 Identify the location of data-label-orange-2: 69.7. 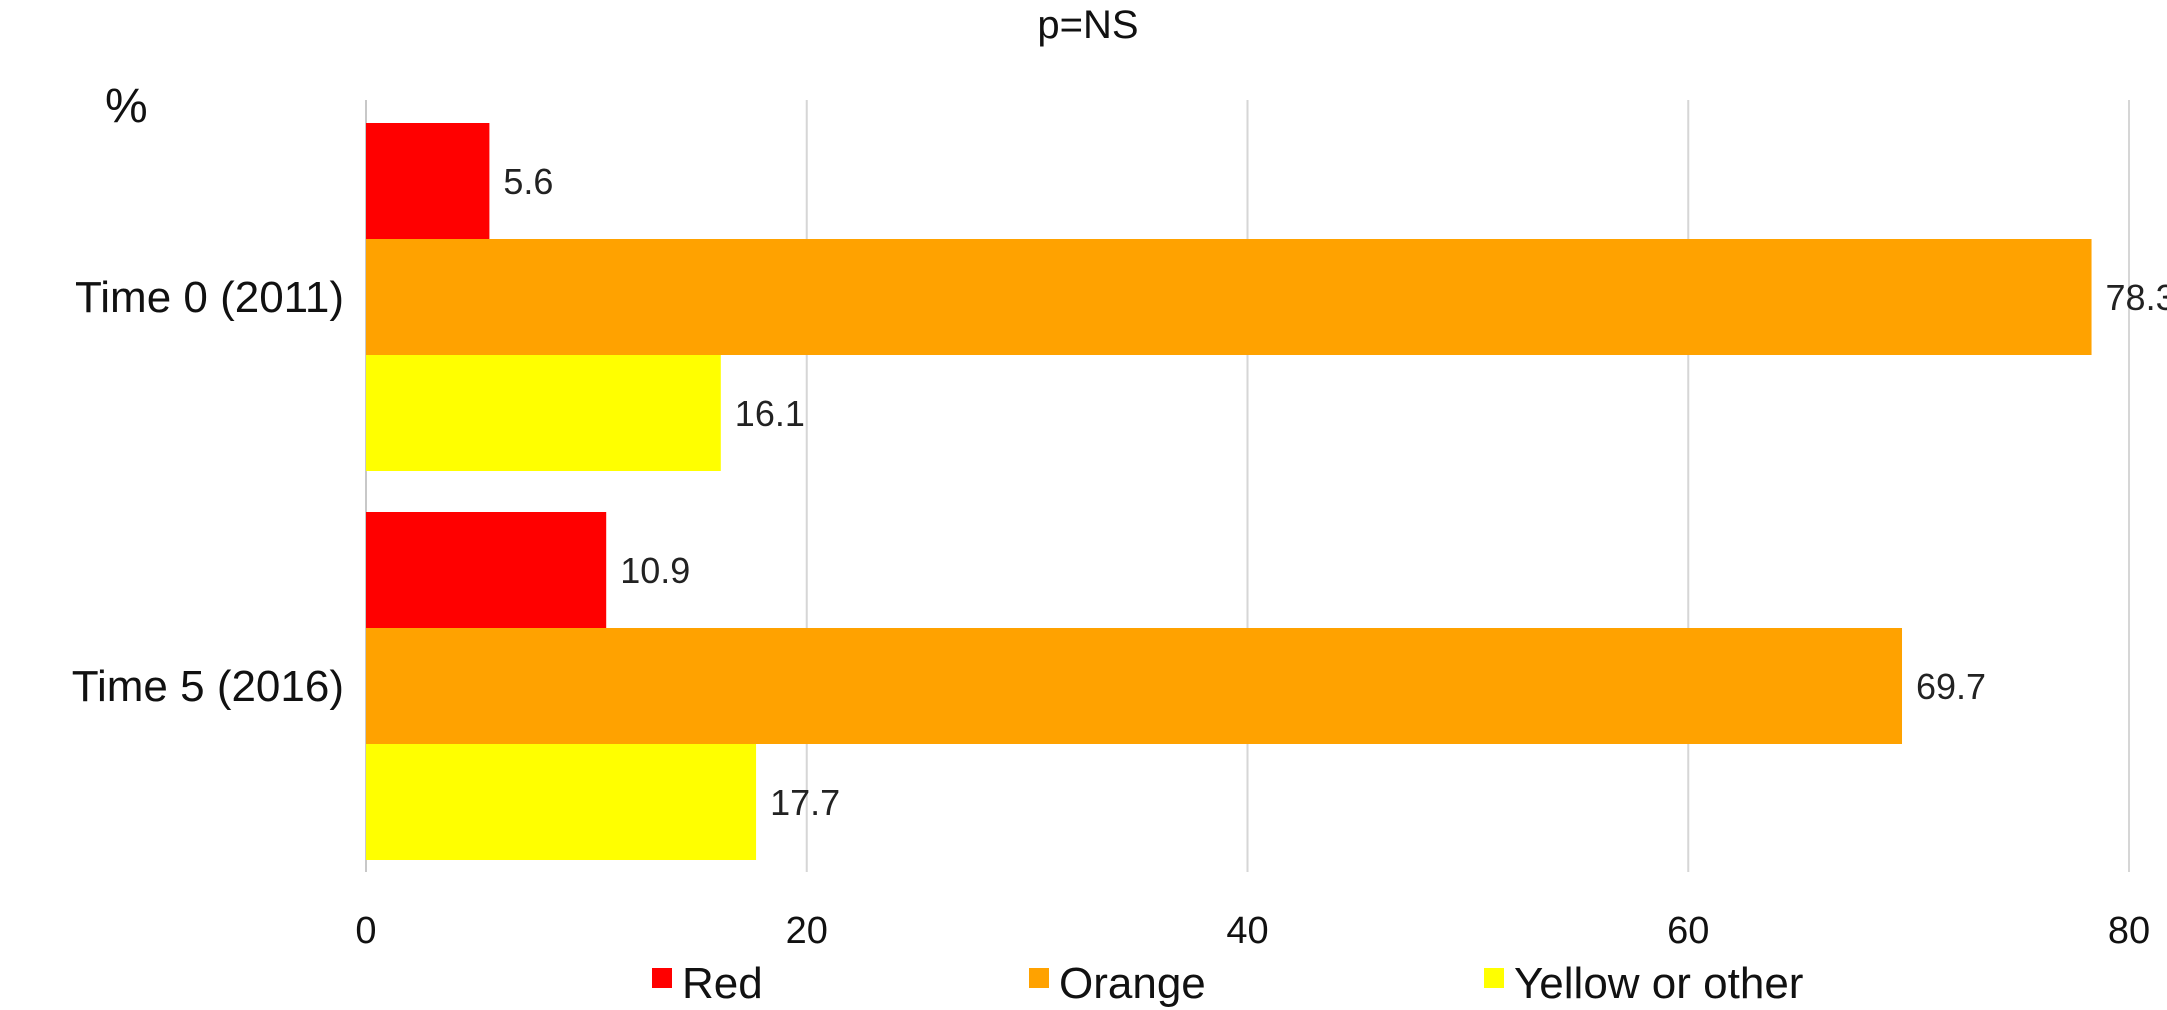
(1951, 686).